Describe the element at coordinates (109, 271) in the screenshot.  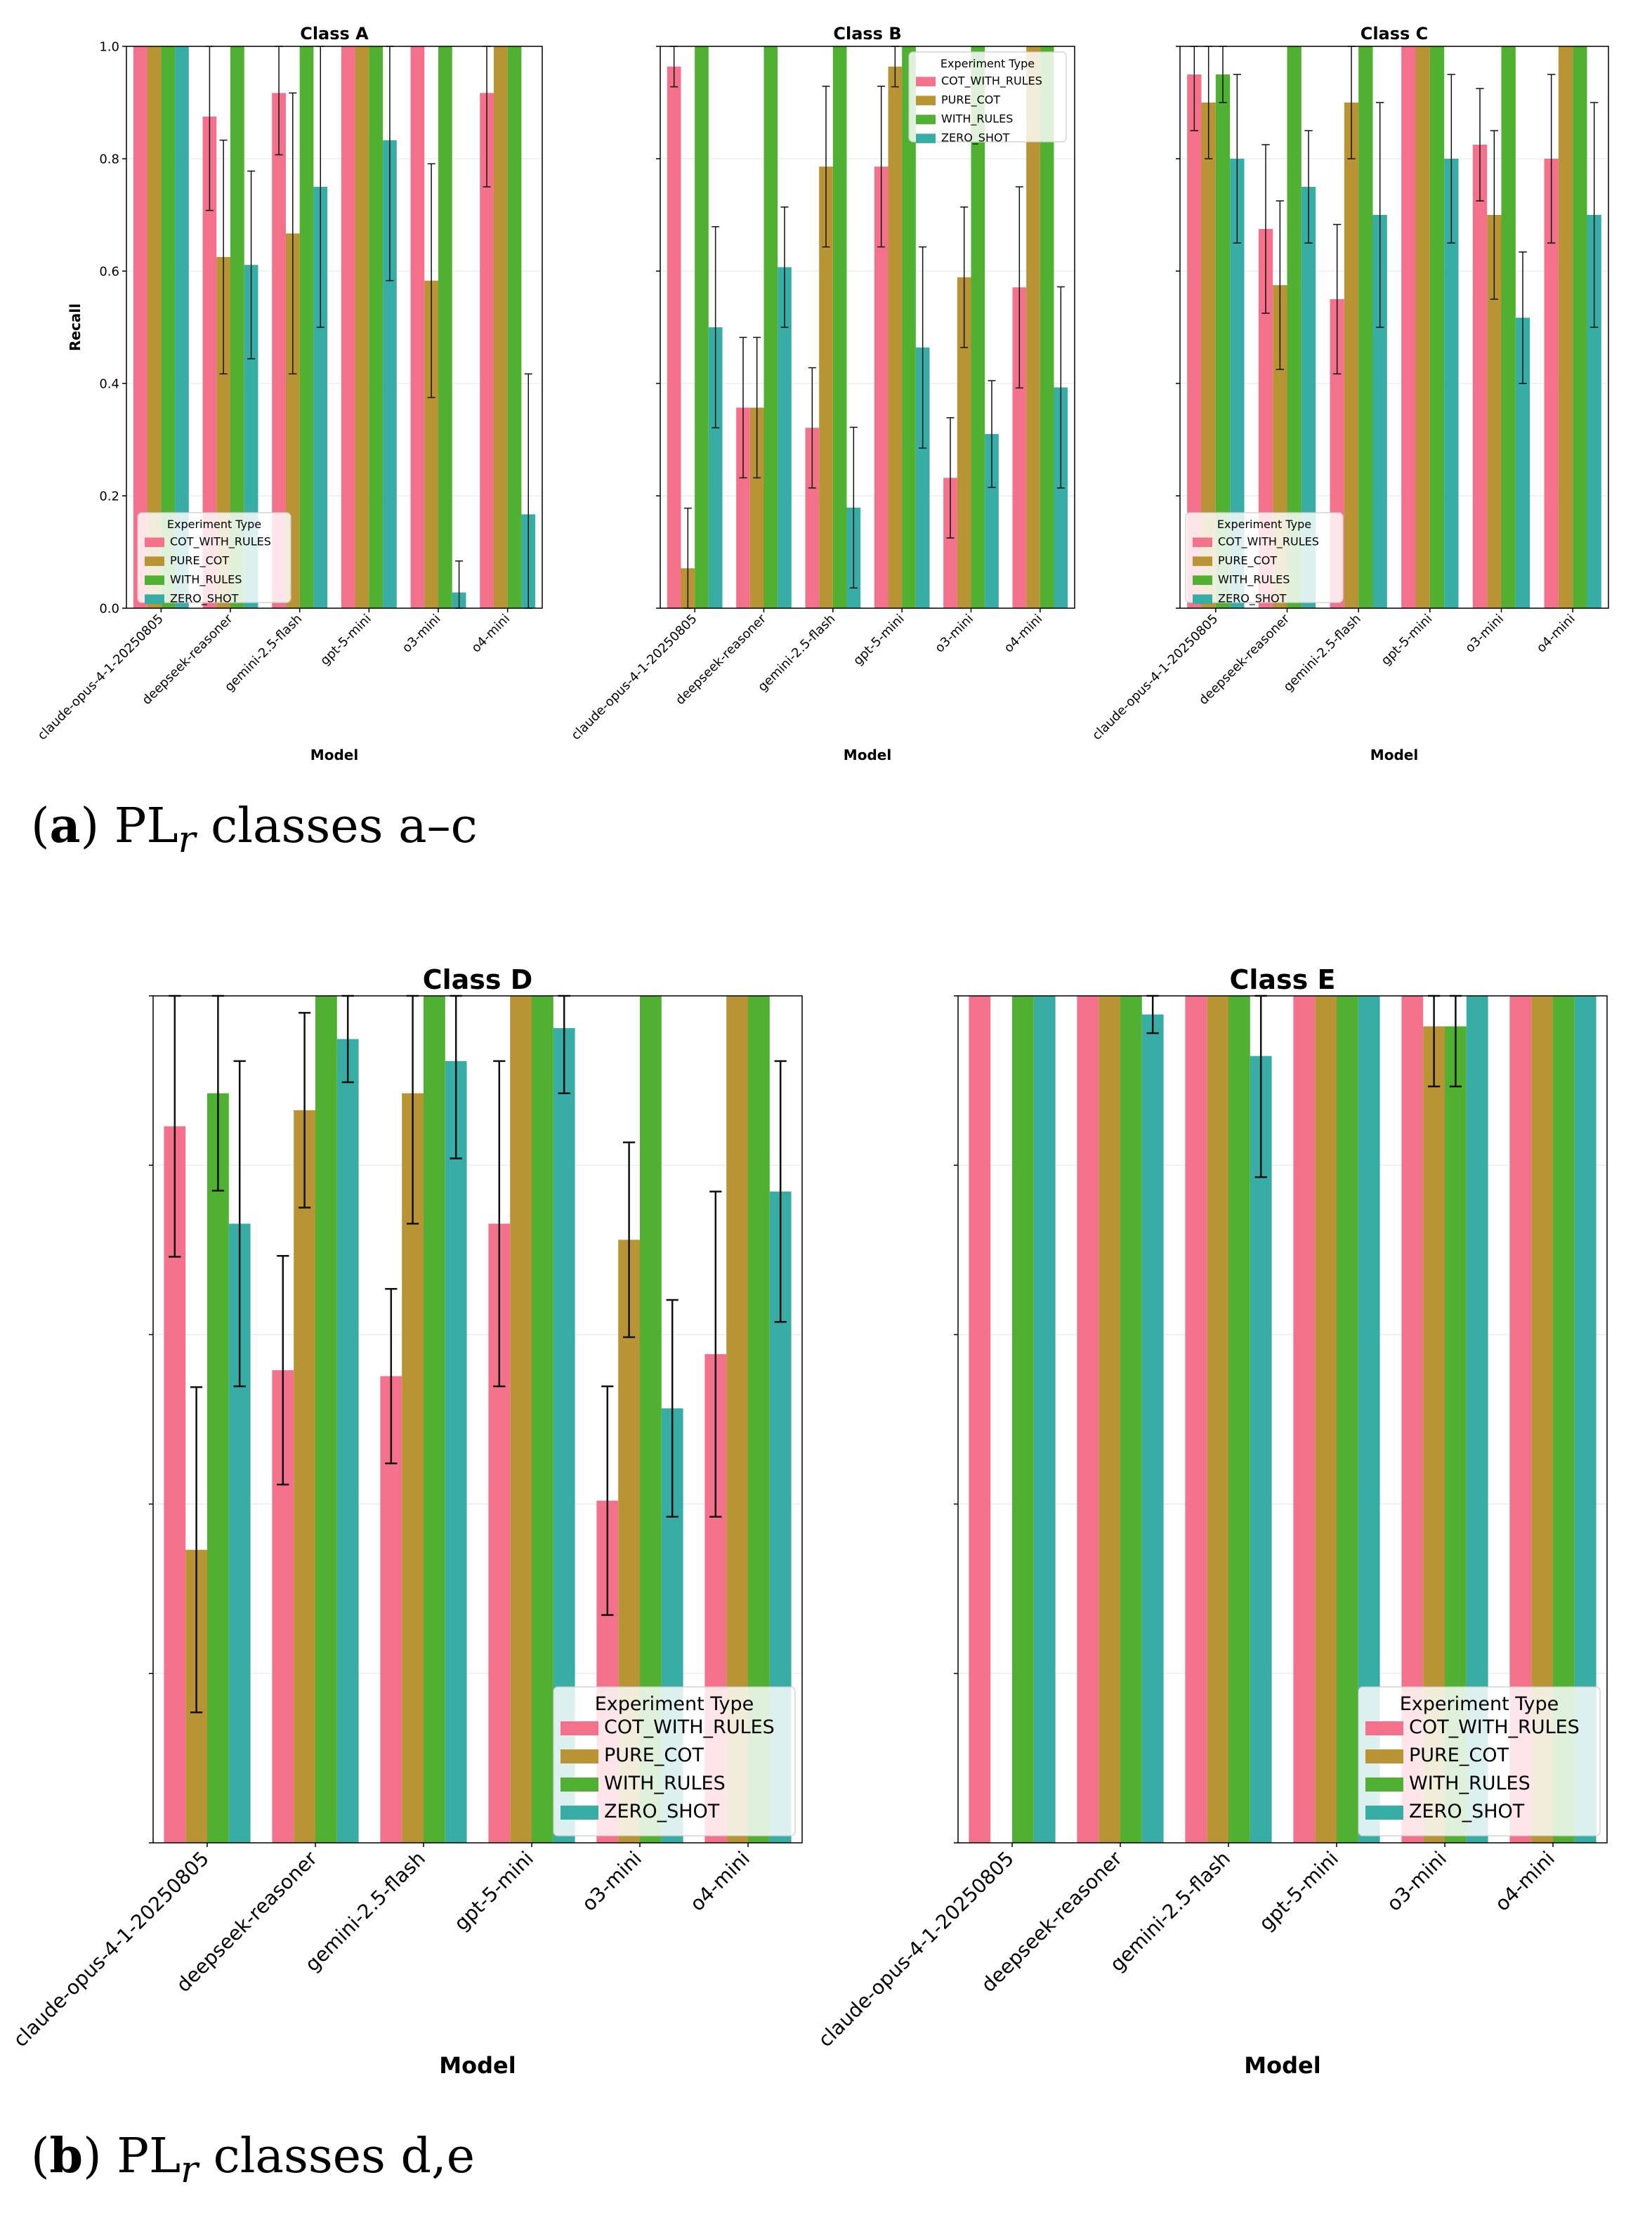
I see `y-tick-label: 0.6` at that location.